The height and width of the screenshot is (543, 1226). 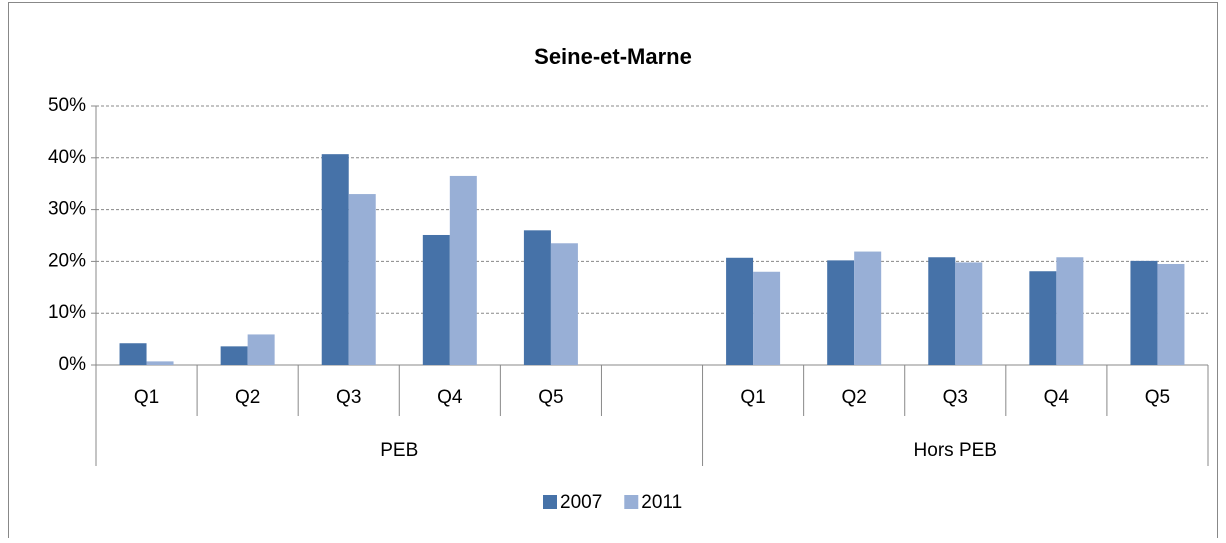 What do you see at coordinates (67, 260) in the screenshot?
I see `y-tick-label: 20%` at bounding box center [67, 260].